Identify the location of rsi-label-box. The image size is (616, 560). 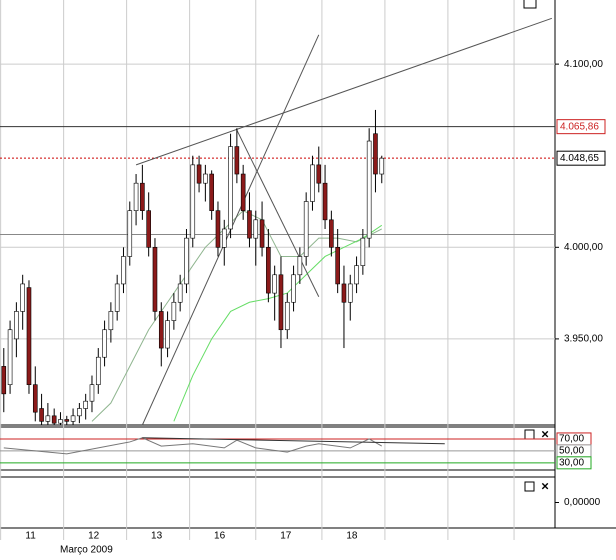
(574, 463).